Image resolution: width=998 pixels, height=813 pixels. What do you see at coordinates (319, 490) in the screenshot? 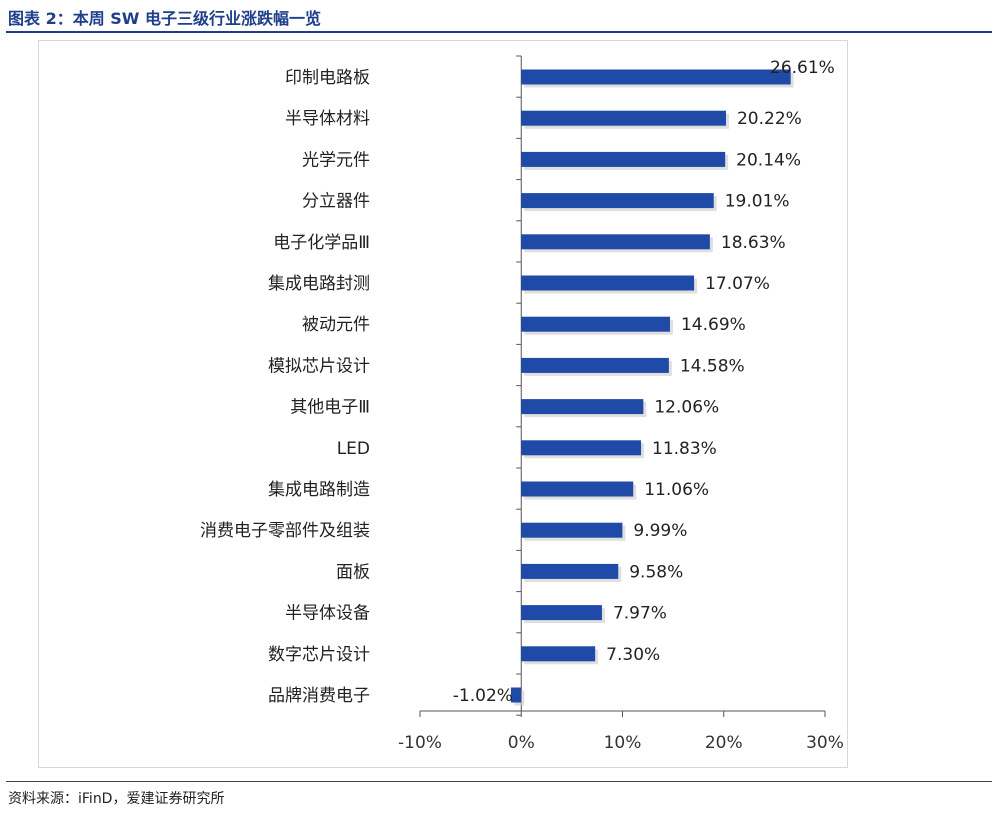
I see `category-label: 集成电路制造` at bounding box center [319, 490].